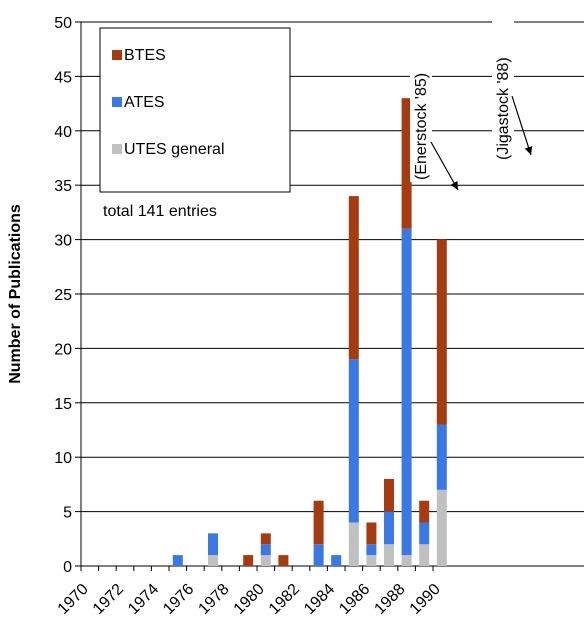  What do you see at coordinates (144, 102) in the screenshot?
I see `legend-label: ATES` at bounding box center [144, 102].